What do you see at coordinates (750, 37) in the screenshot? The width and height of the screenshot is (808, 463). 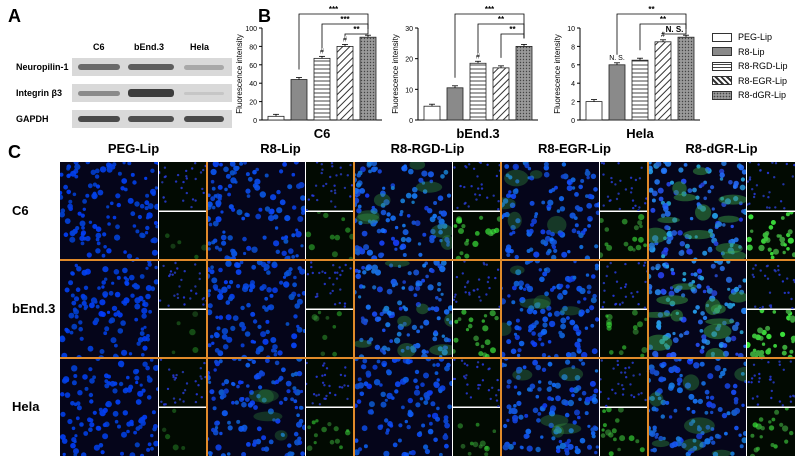 I see `legend-item: PEG-Lip` at bounding box center [750, 37].